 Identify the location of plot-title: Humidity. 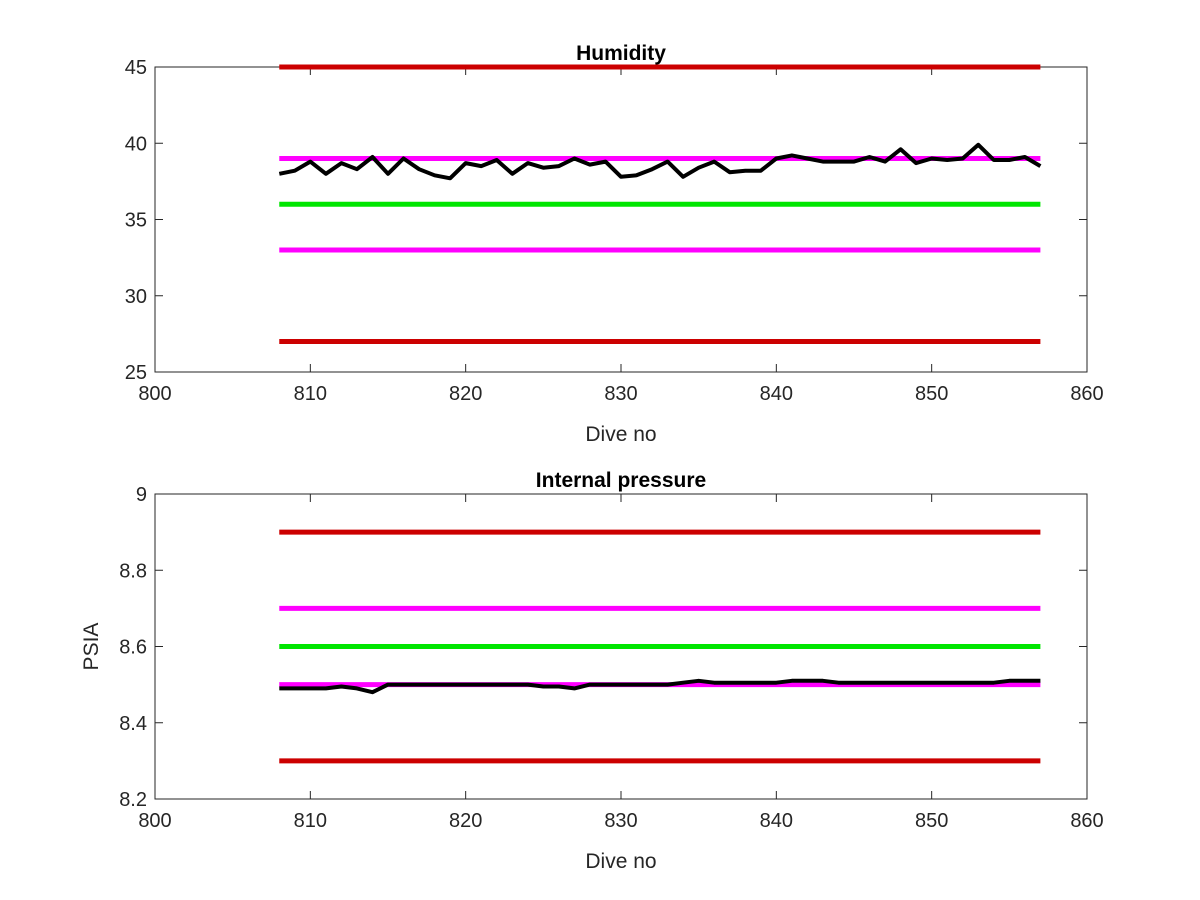
(621, 53).